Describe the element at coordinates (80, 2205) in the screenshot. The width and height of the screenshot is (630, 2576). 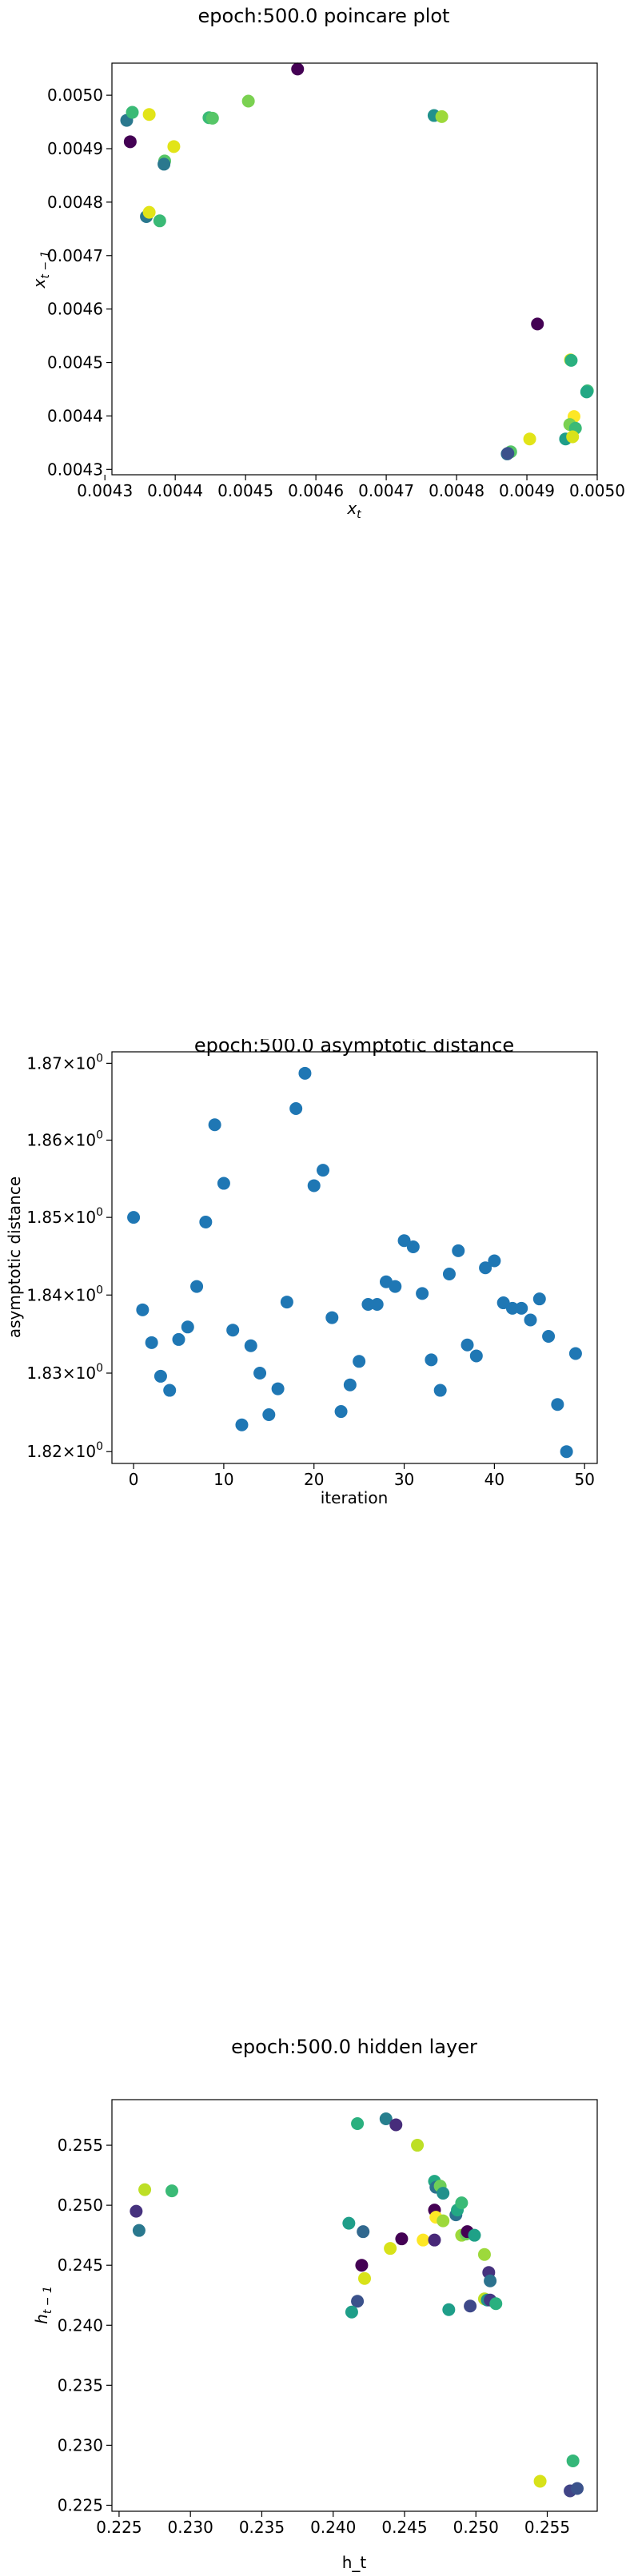
I see `y-tick-label: 0.250` at that location.